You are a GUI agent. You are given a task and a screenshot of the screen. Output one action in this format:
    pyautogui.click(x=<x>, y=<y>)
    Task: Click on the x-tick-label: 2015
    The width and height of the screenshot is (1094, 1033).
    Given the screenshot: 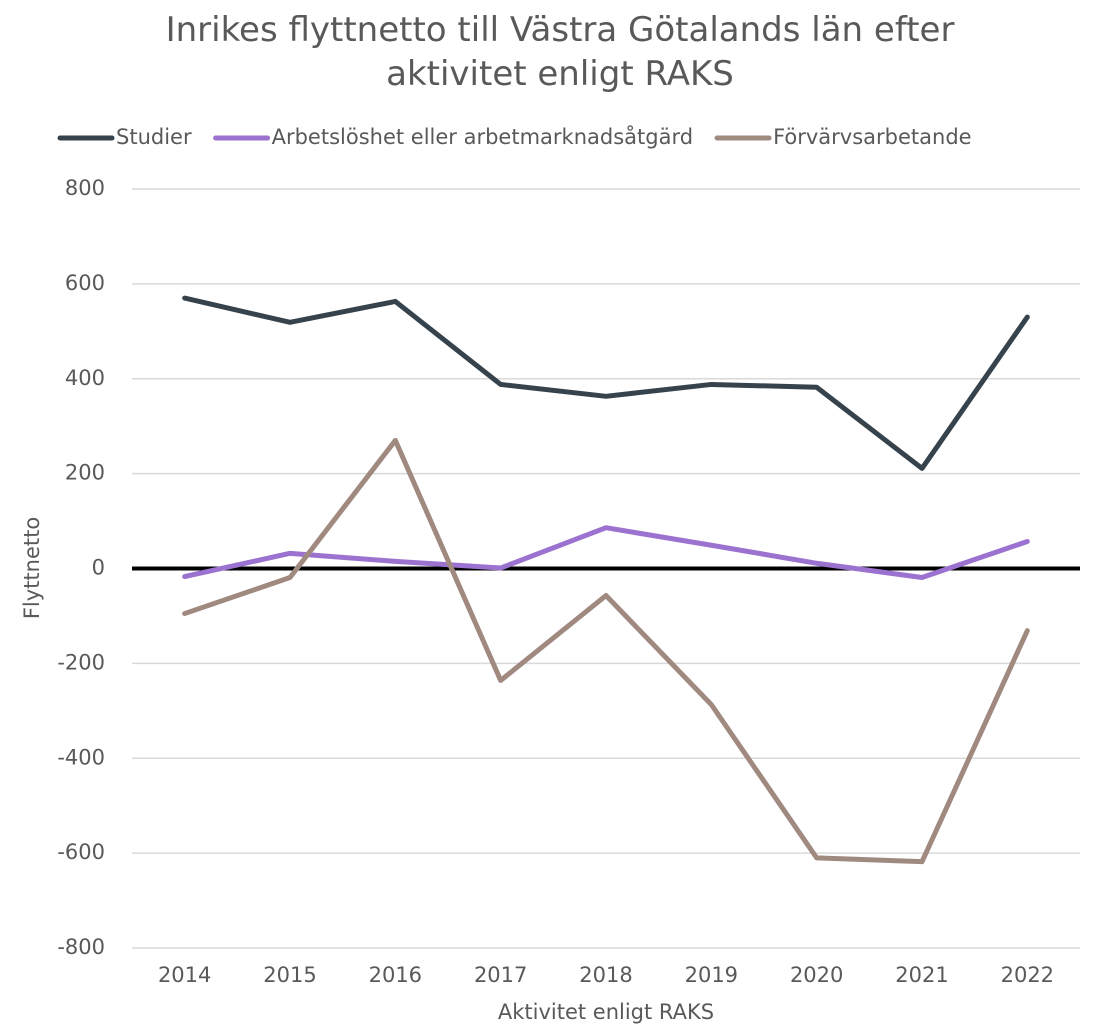 What is the action you would take?
    pyautogui.click(x=289, y=975)
    